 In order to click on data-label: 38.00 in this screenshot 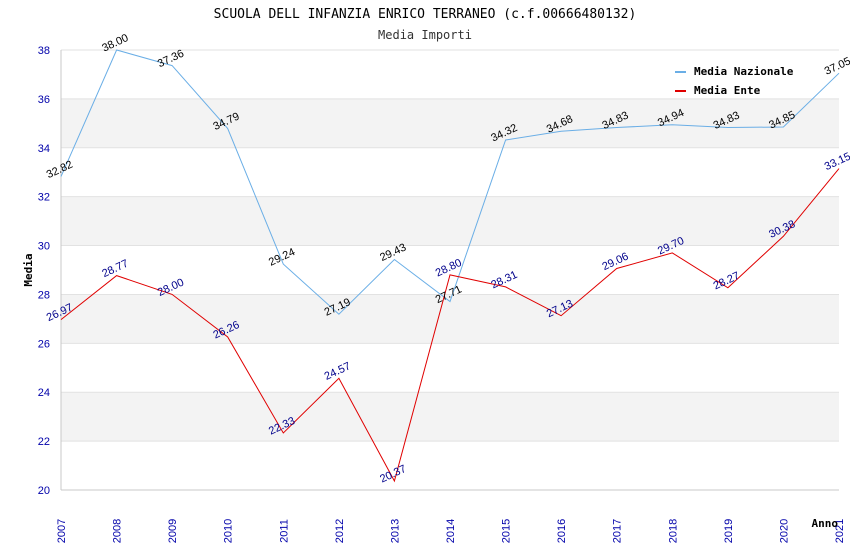, I will do `click(115, 43)`.